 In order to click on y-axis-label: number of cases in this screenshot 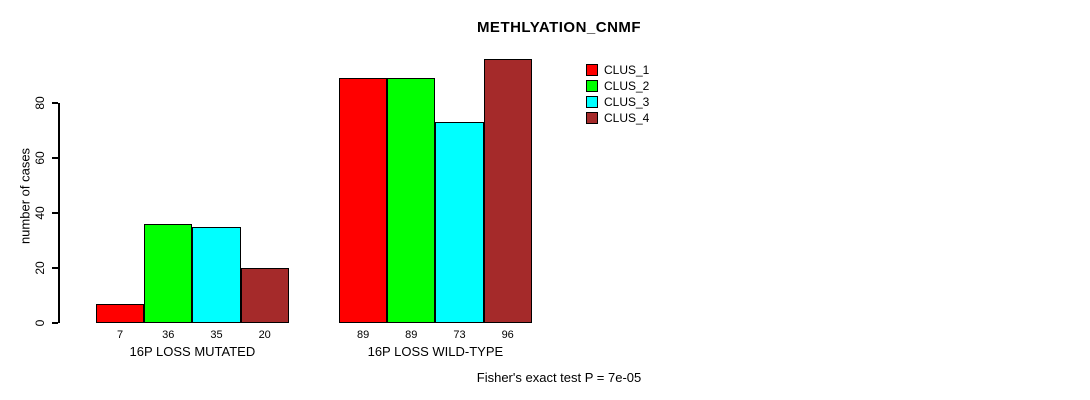, I will do `click(25, 196)`.